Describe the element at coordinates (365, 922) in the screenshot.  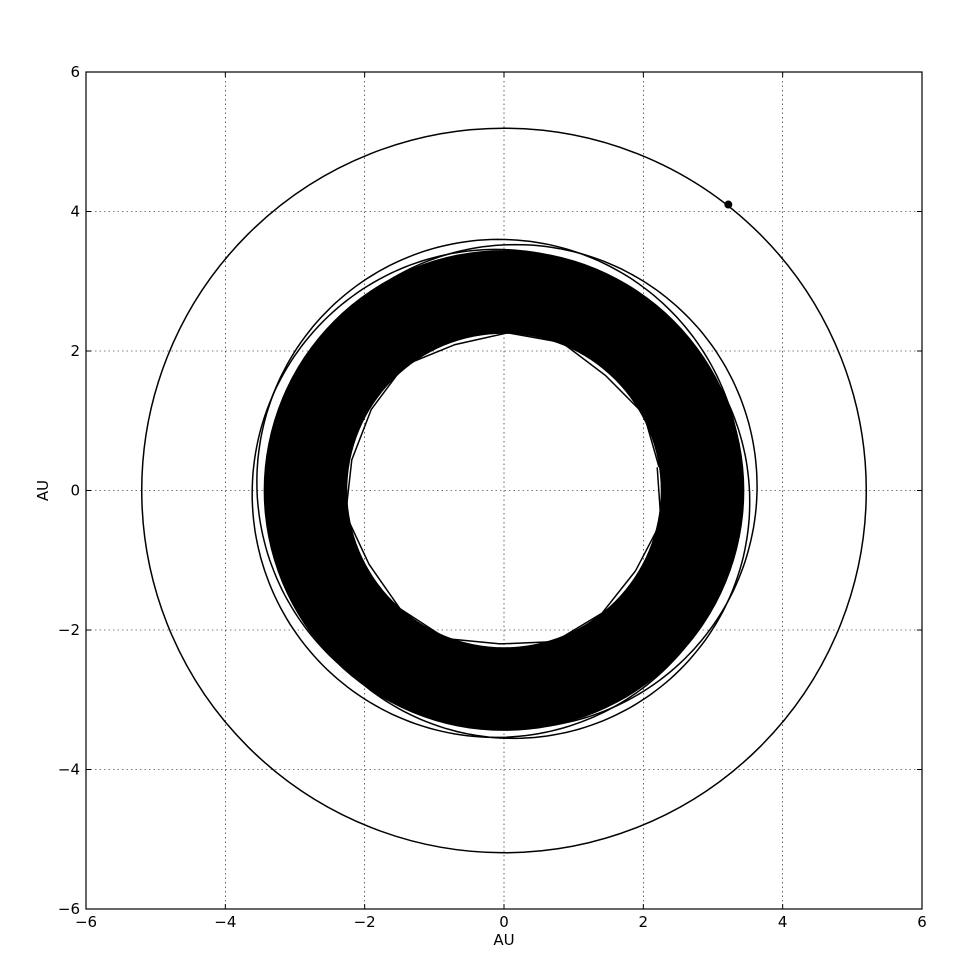
I see `x-tick-label: −2` at that location.